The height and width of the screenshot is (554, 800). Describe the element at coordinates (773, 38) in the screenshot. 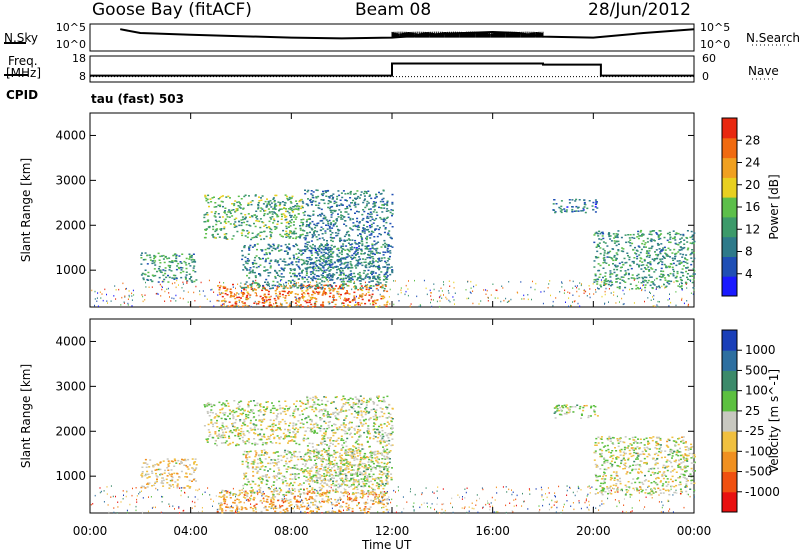

I see `nsearch-label: N.Search` at that location.